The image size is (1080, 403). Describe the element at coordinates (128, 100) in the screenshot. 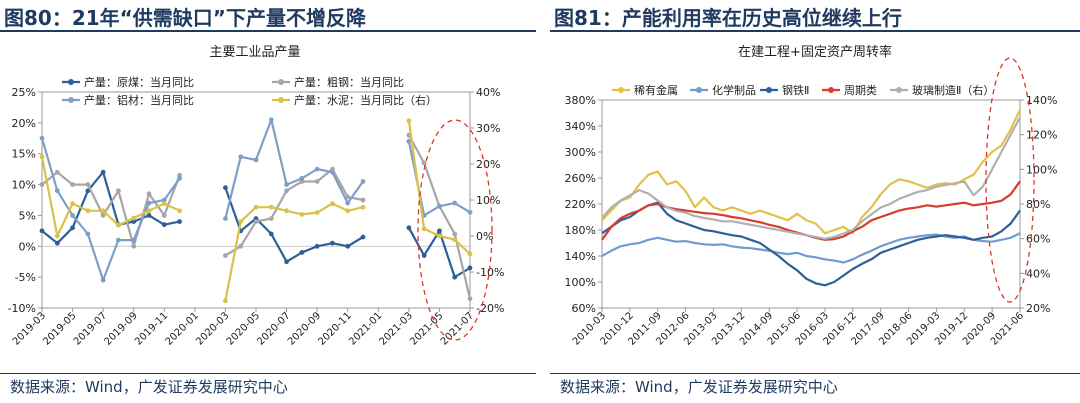

I see `legend-item: 产量：铝材：当月同比` at that location.